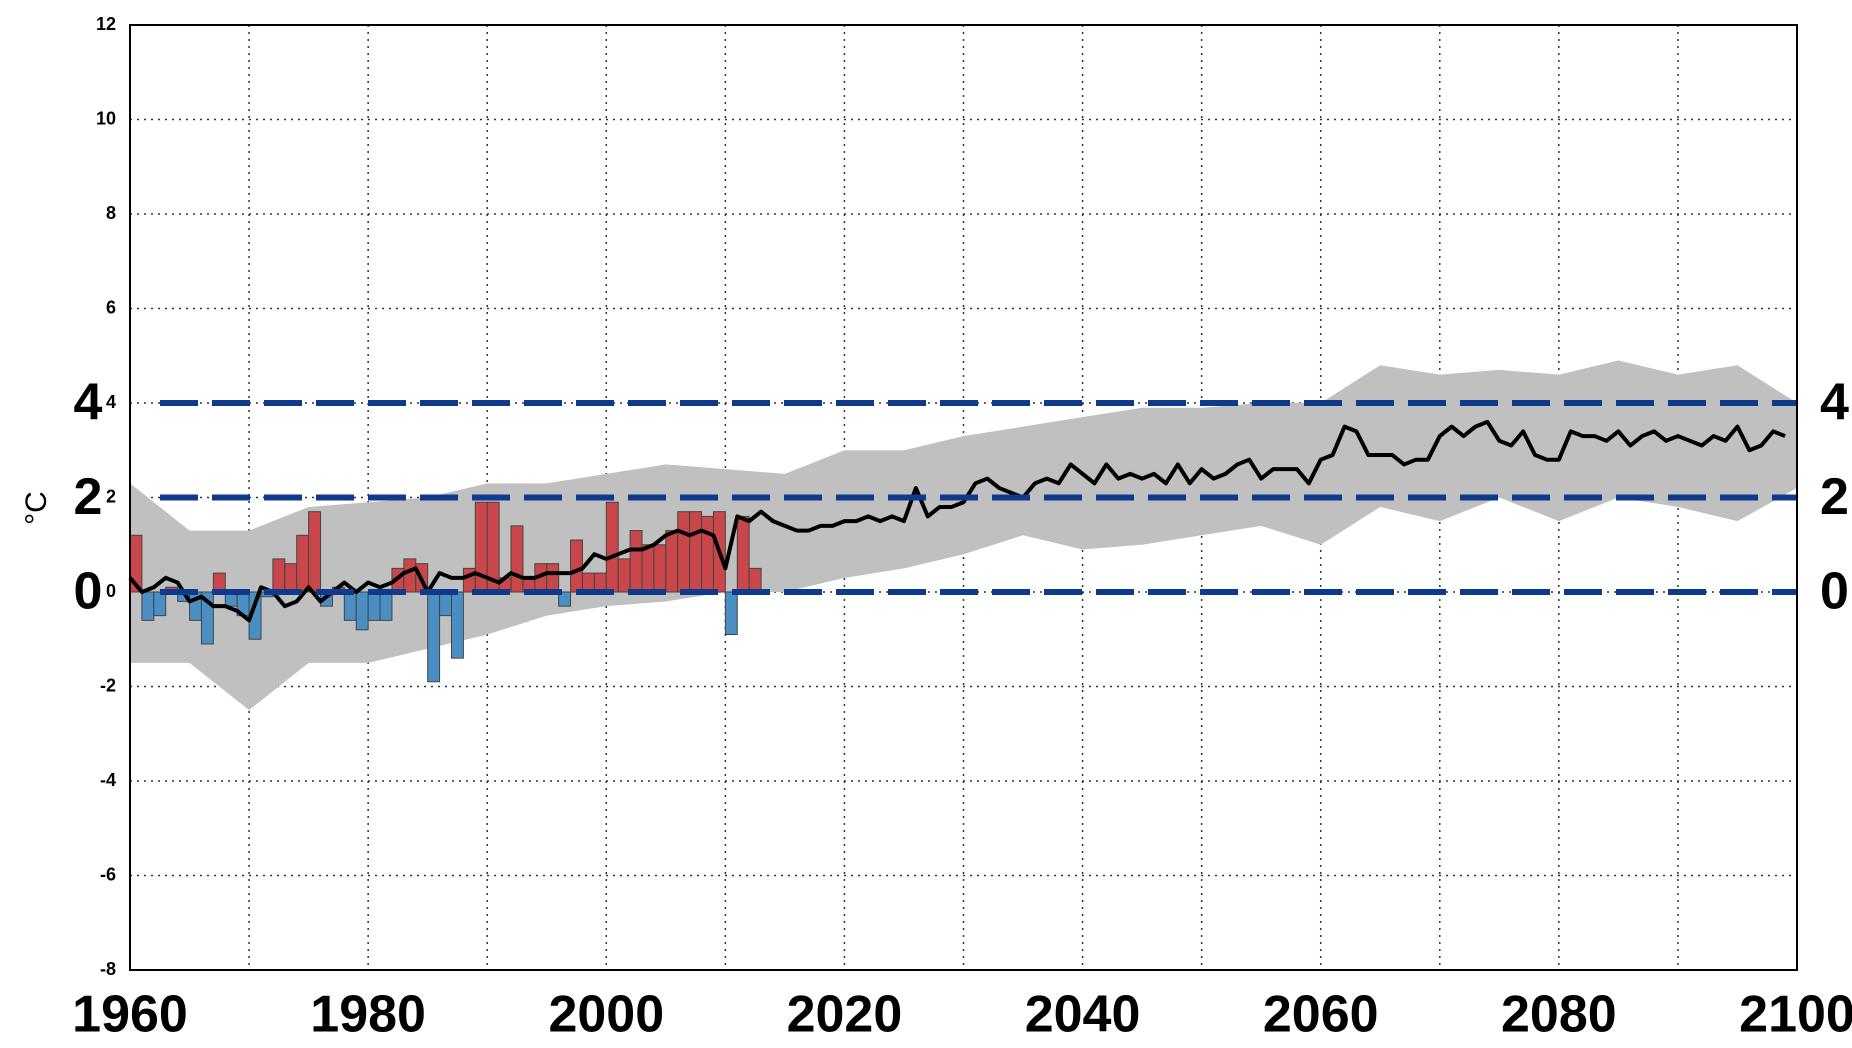 The width and height of the screenshot is (1852, 1048). What do you see at coordinates (111, 213) in the screenshot?
I see `y-tick-label: 8` at bounding box center [111, 213].